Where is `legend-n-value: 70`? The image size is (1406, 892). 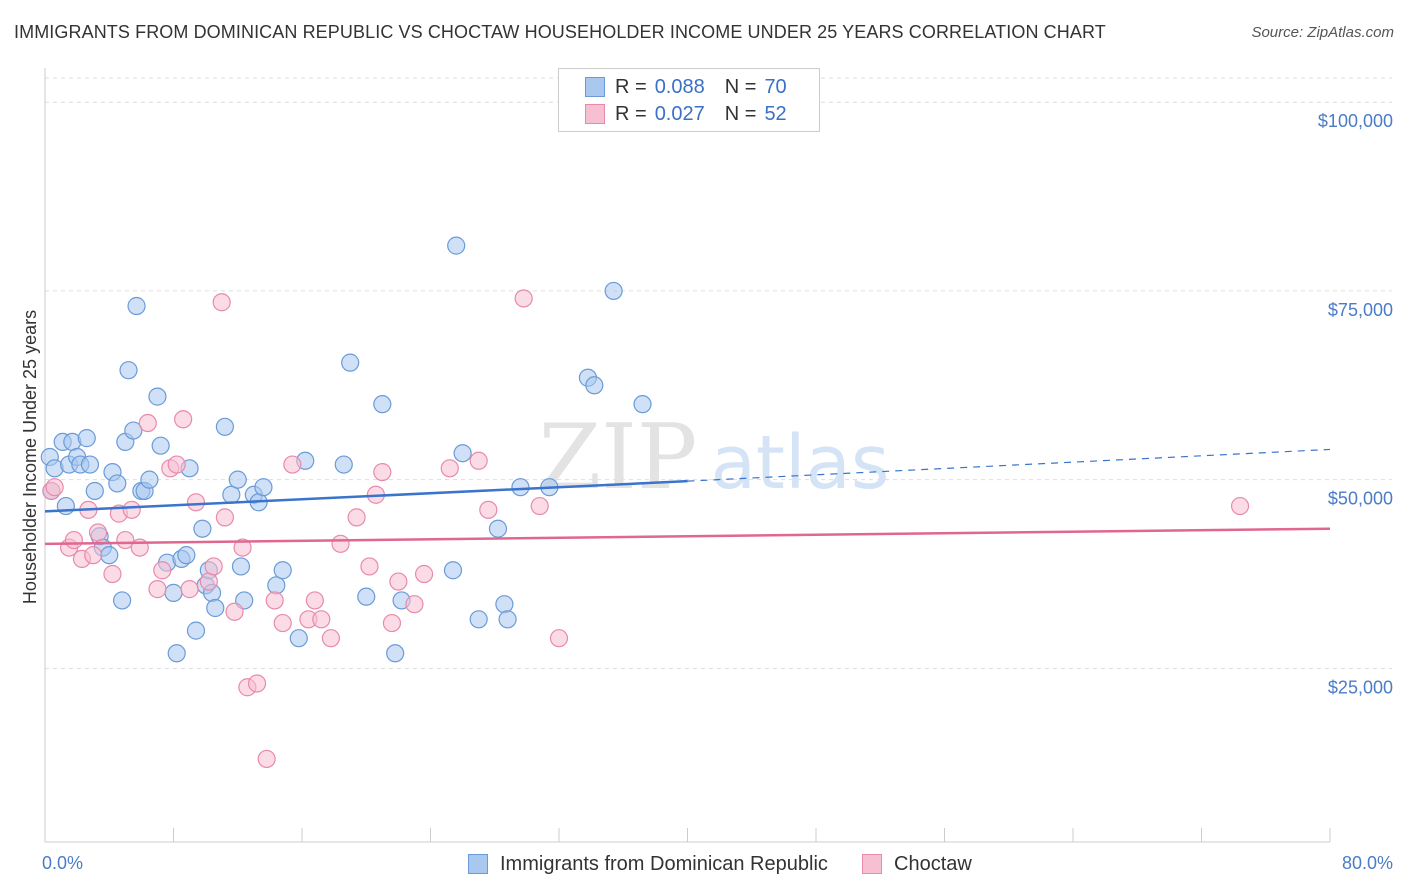 legend-n-value: 70 is located at coordinates (775, 86).